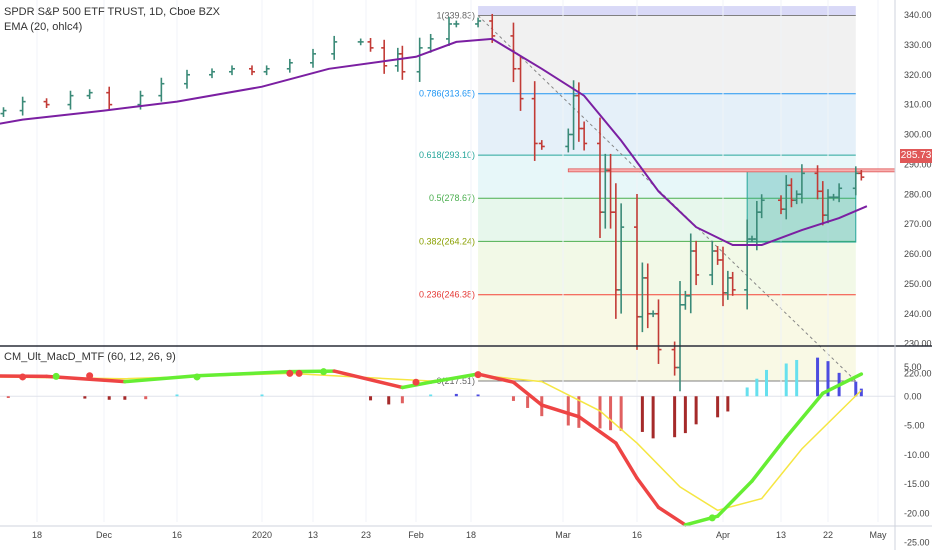 This screenshot has width=932, height=550. Describe the element at coordinates (177, 535) in the screenshot. I see `date-tick-label: 16` at that location.